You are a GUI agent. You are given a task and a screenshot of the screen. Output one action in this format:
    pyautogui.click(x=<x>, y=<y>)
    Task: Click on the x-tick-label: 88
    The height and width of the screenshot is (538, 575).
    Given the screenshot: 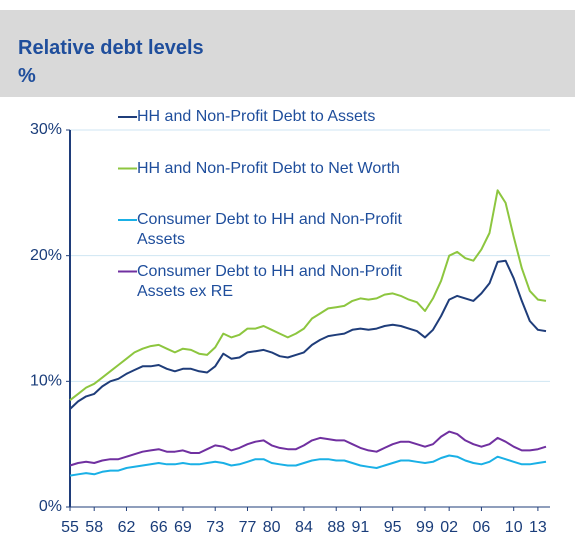 What is the action you would take?
    pyautogui.click(x=336, y=527)
    